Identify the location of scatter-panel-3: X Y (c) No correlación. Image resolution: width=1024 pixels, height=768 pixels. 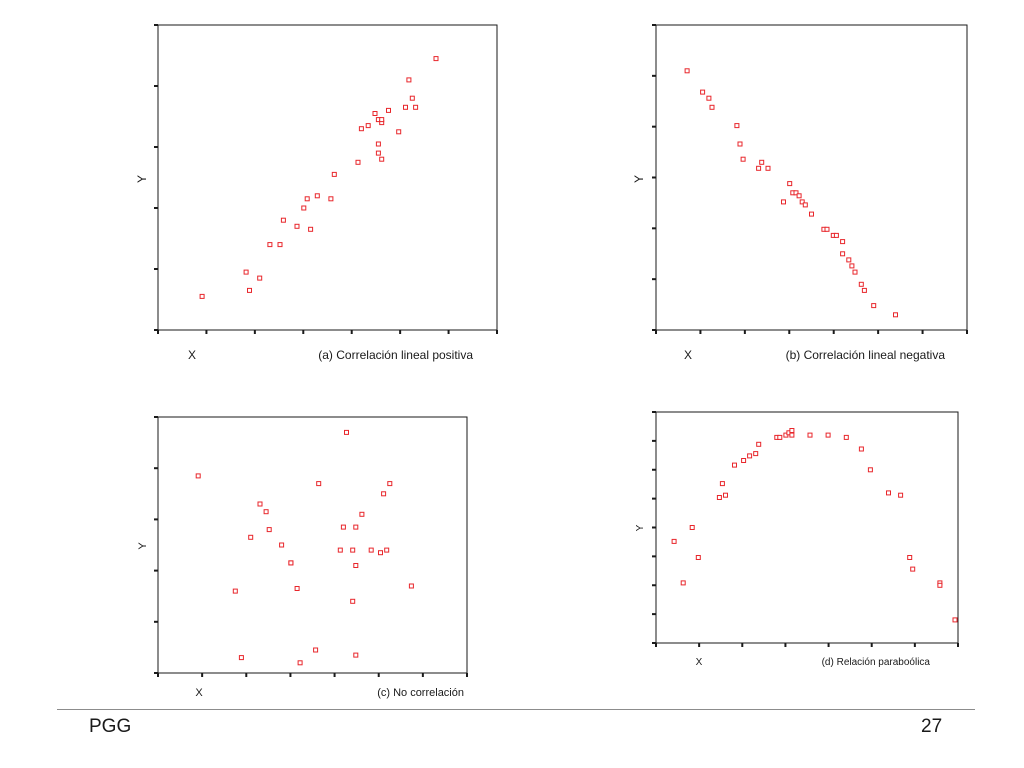
(302, 557).